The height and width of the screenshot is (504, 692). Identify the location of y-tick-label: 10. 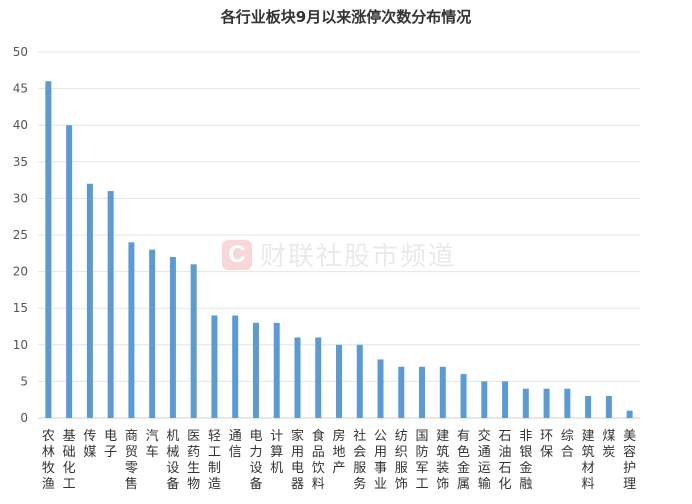
(20, 345).